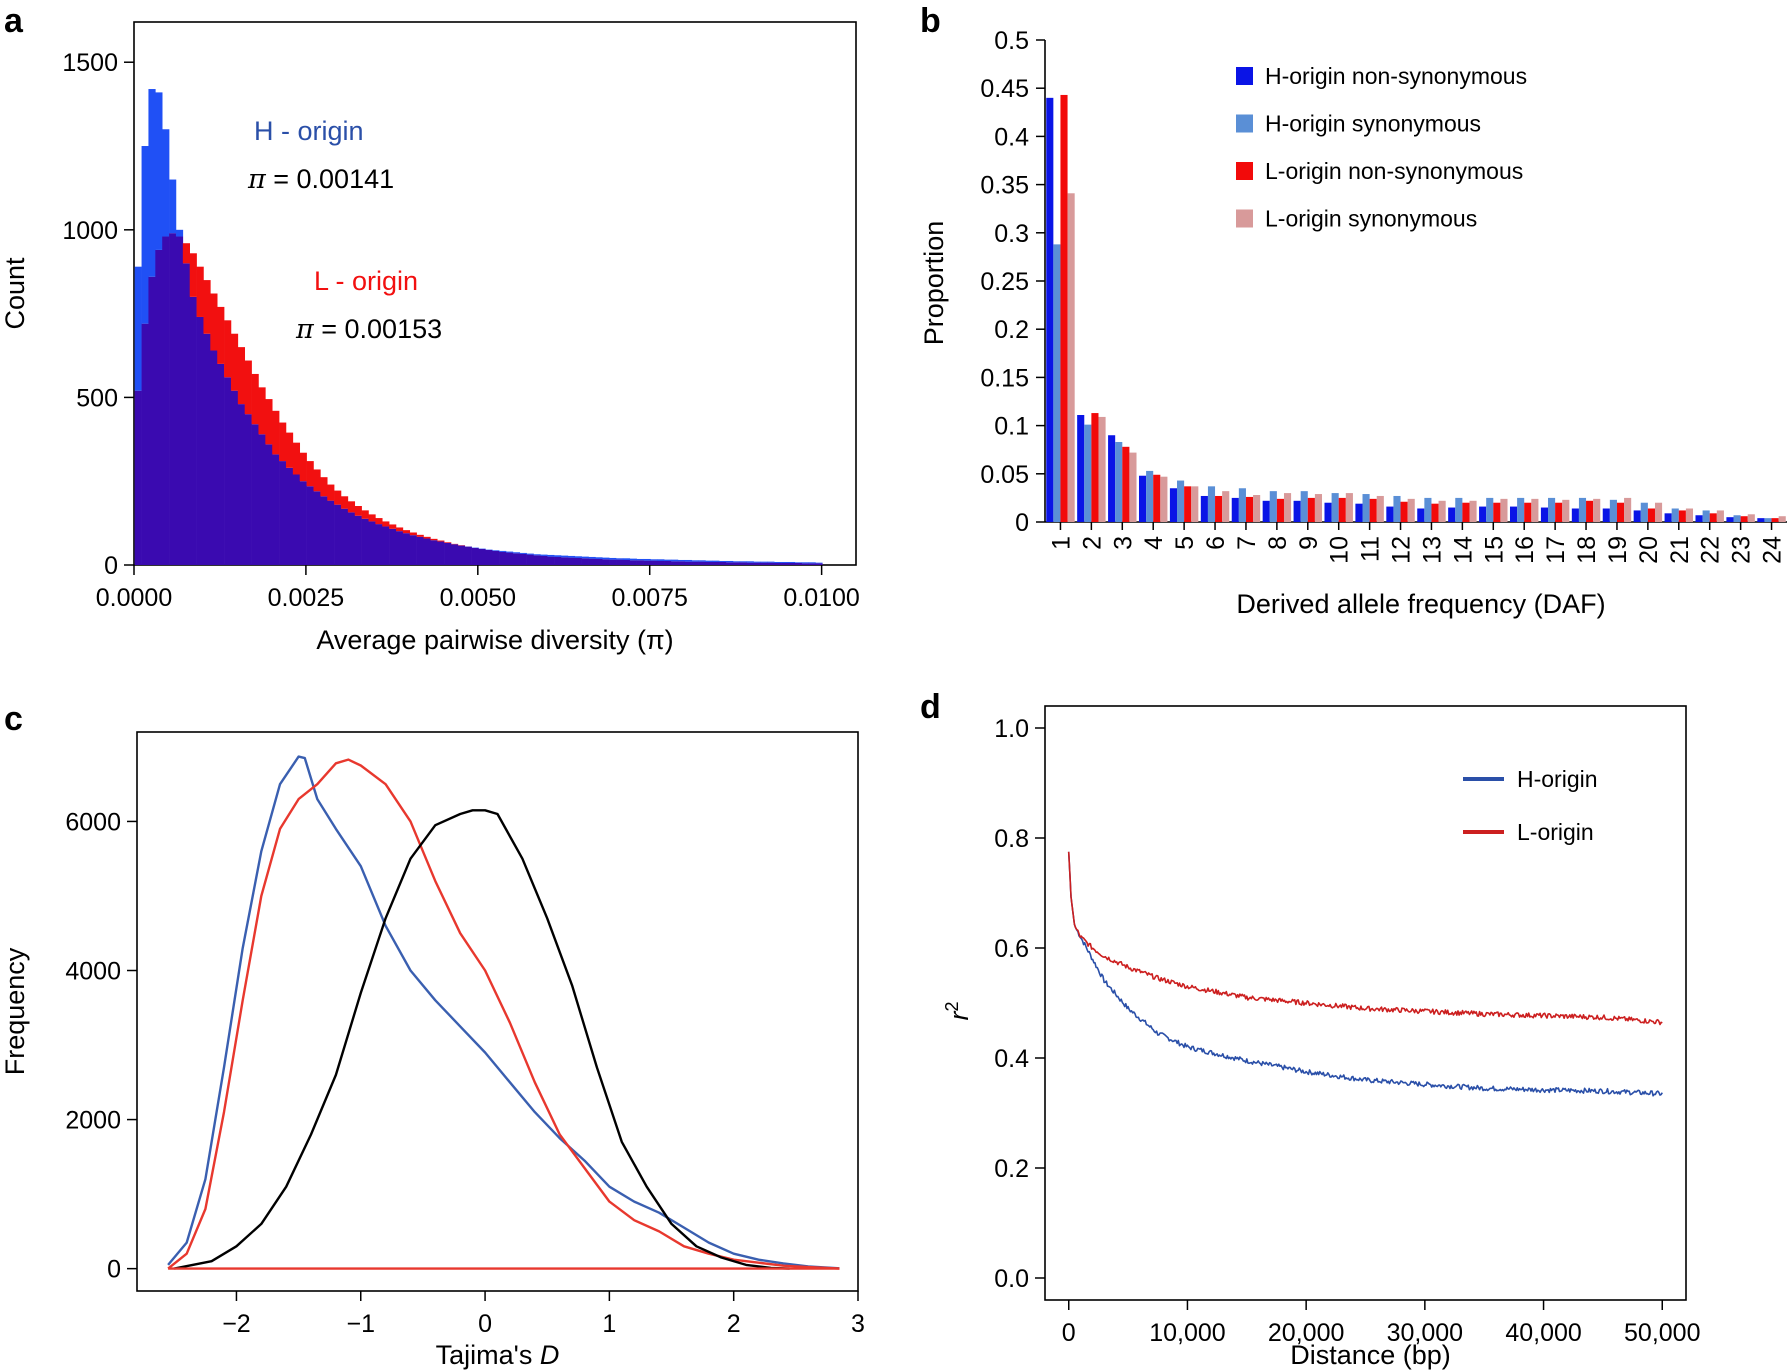 Image resolution: width=1790 pixels, height=1372 pixels. What do you see at coordinates (1373, 124) in the screenshot?
I see `legend-label-1: H-origin synonymous` at bounding box center [1373, 124].